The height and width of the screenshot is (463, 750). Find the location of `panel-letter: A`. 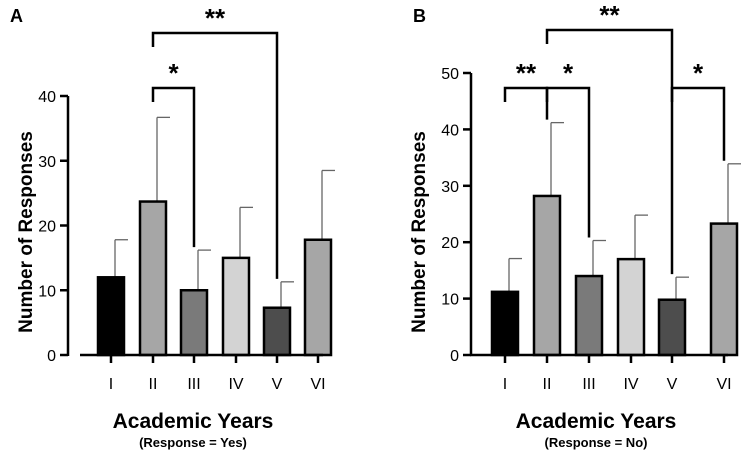

panel-letter: A is located at coordinates (16, 16).